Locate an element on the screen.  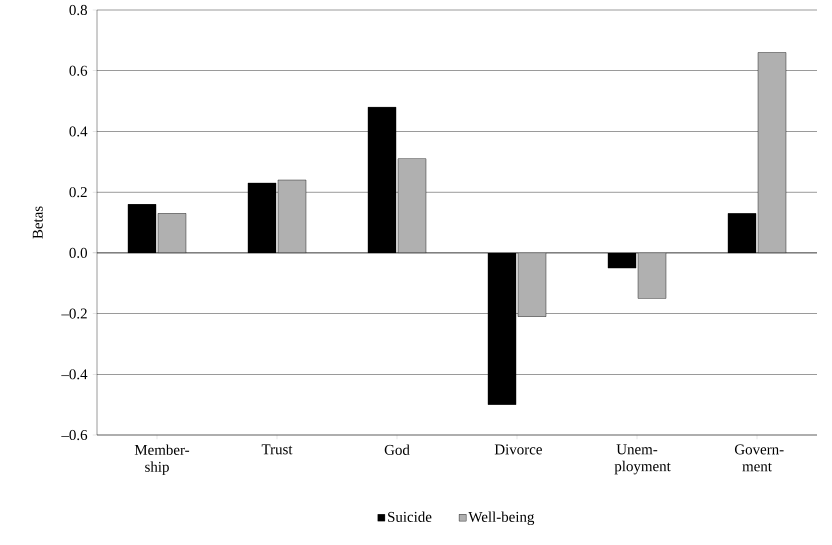
x-tick-label: God is located at coordinates (397, 449).